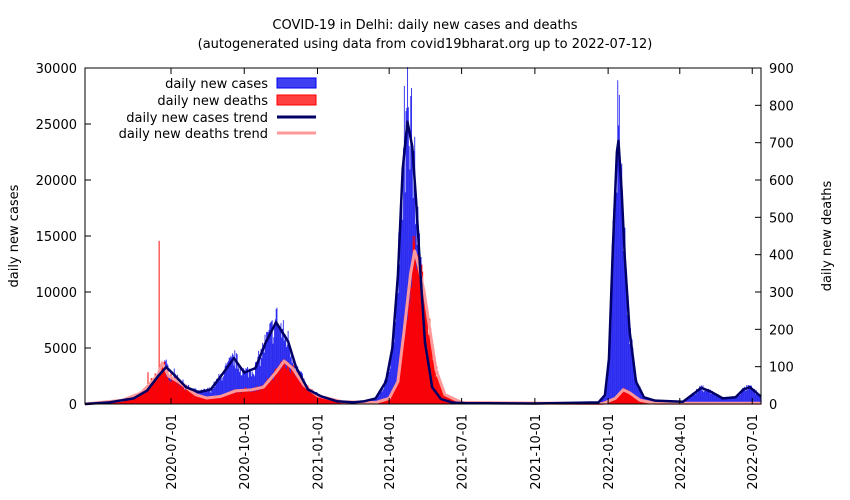 This screenshot has width=850, height=500. What do you see at coordinates (781, 330) in the screenshot?
I see `y-right-tick-label: 200` at bounding box center [781, 330].